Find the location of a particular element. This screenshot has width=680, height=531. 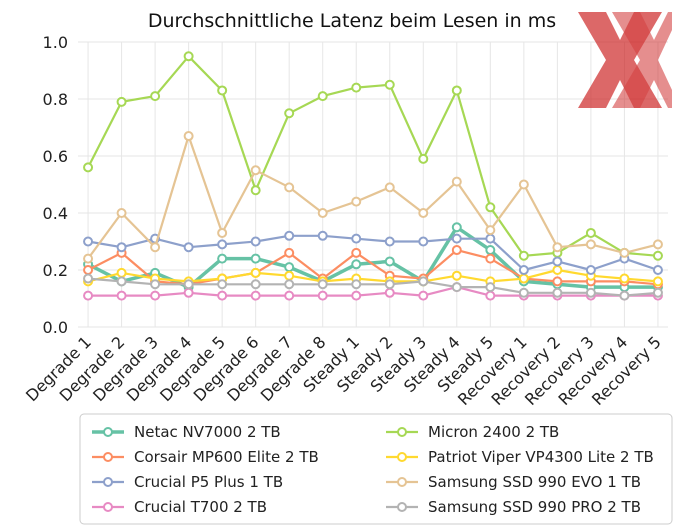

legend-item: Patriot Viper VP4300 Lite 2 TB is located at coordinates (520, 457).